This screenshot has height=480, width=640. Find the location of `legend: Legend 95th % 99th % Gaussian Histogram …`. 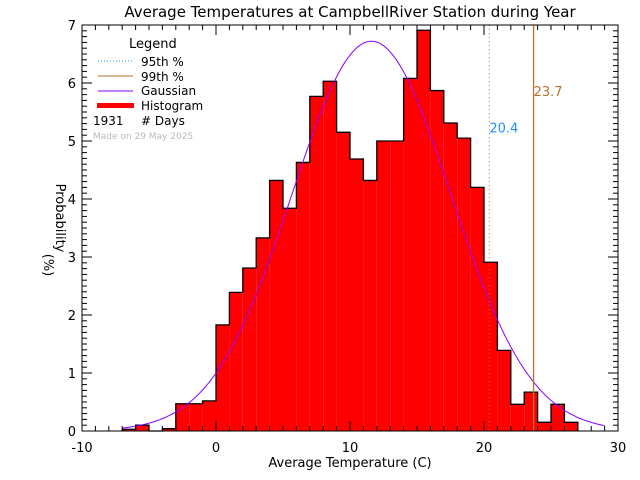

legend: Legend 95th % 99th % Gaussian Histogram … is located at coordinates (148, 89).